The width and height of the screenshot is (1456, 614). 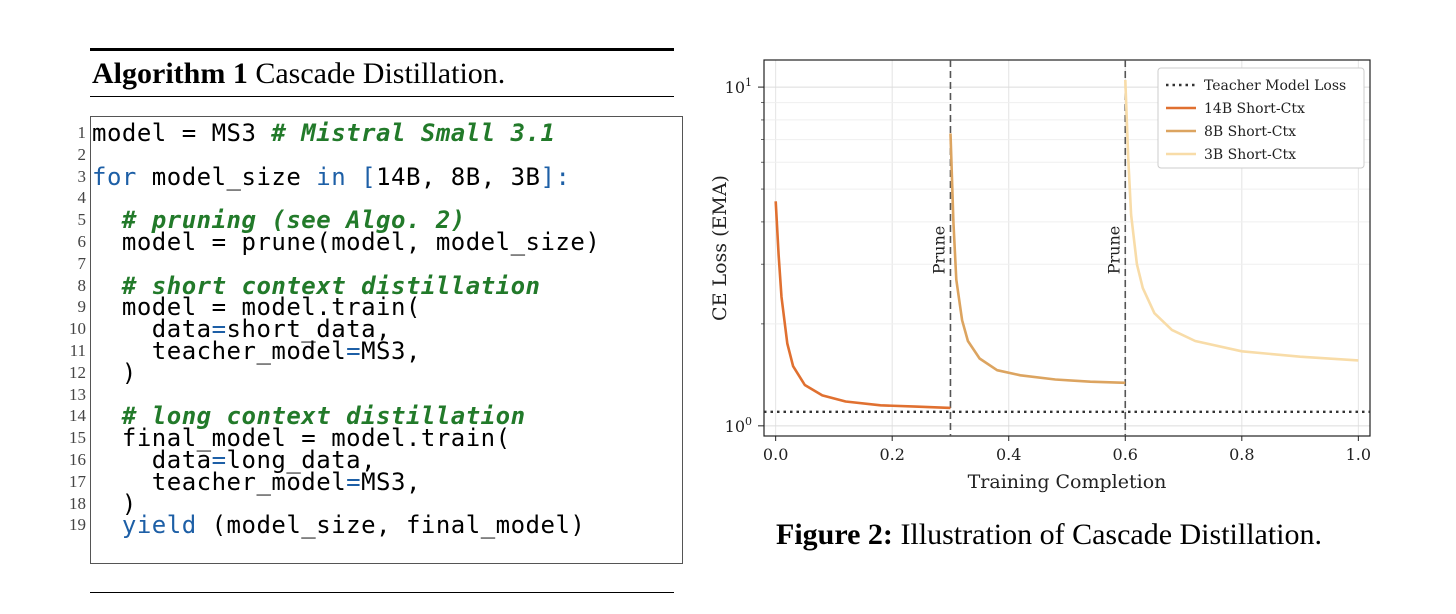 What do you see at coordinates (82, 241) in the screenshot?
I see `line-number: 6` at bounding box center [82, 241].